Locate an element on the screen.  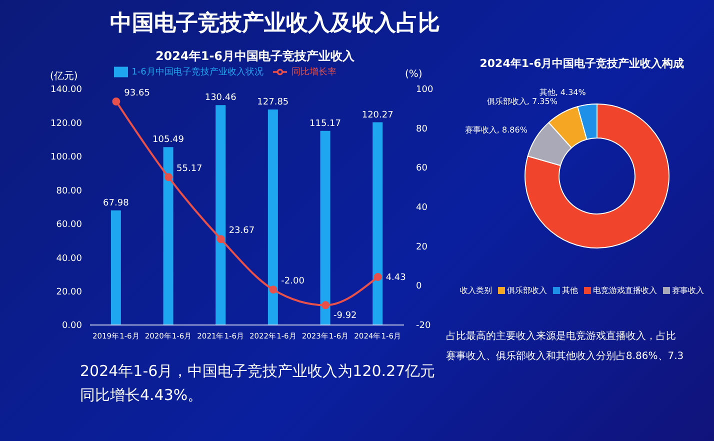
data-label: 67.98 is located at coordinates (116, 203).